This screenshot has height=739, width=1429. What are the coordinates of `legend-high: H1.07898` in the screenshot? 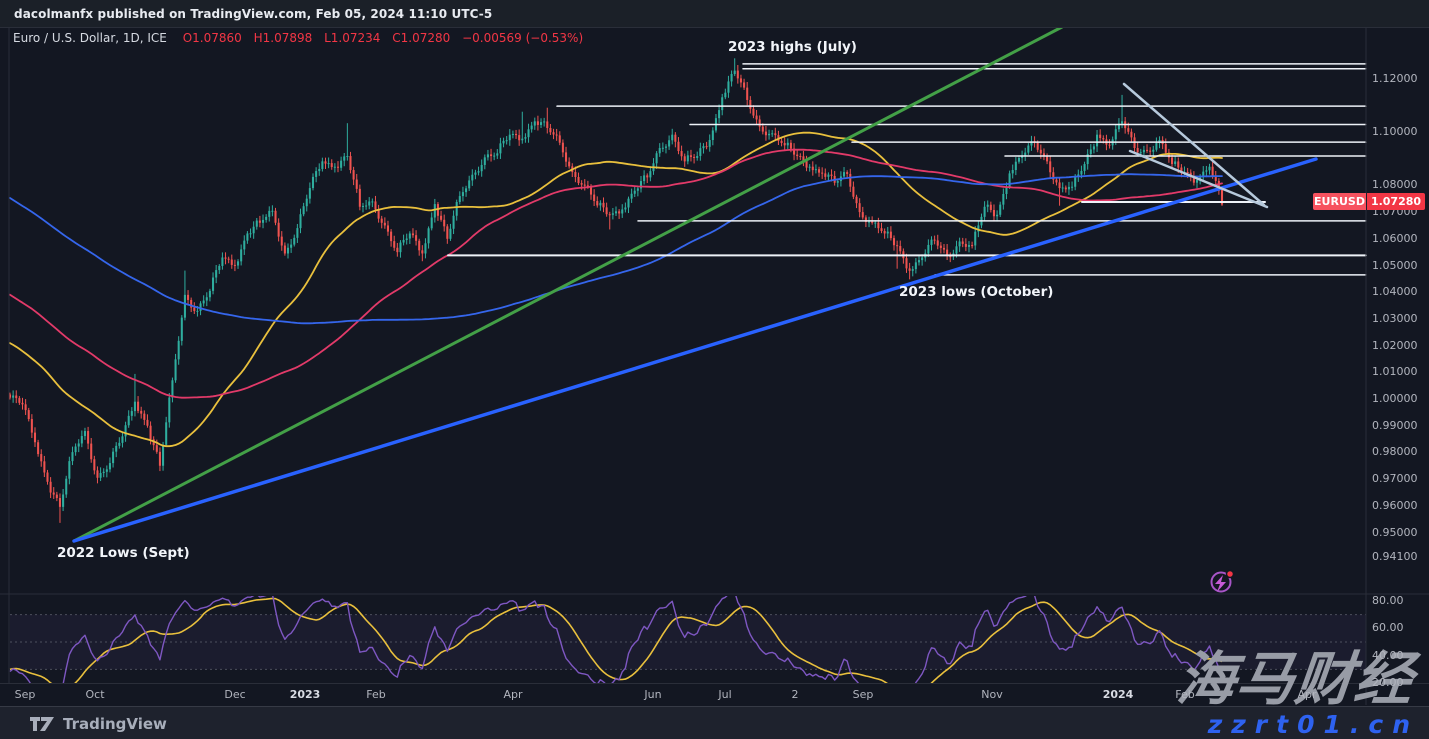 It's located at (283, 38).